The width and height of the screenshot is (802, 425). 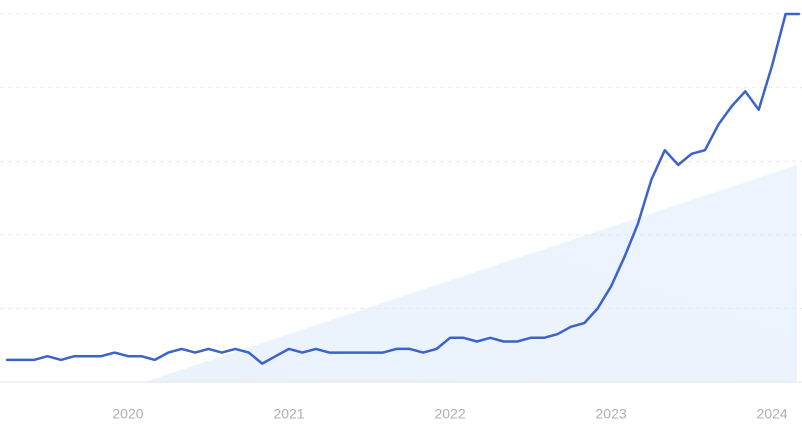 I want to click on x-tick-label: 2024, so click(x=772, y=414).